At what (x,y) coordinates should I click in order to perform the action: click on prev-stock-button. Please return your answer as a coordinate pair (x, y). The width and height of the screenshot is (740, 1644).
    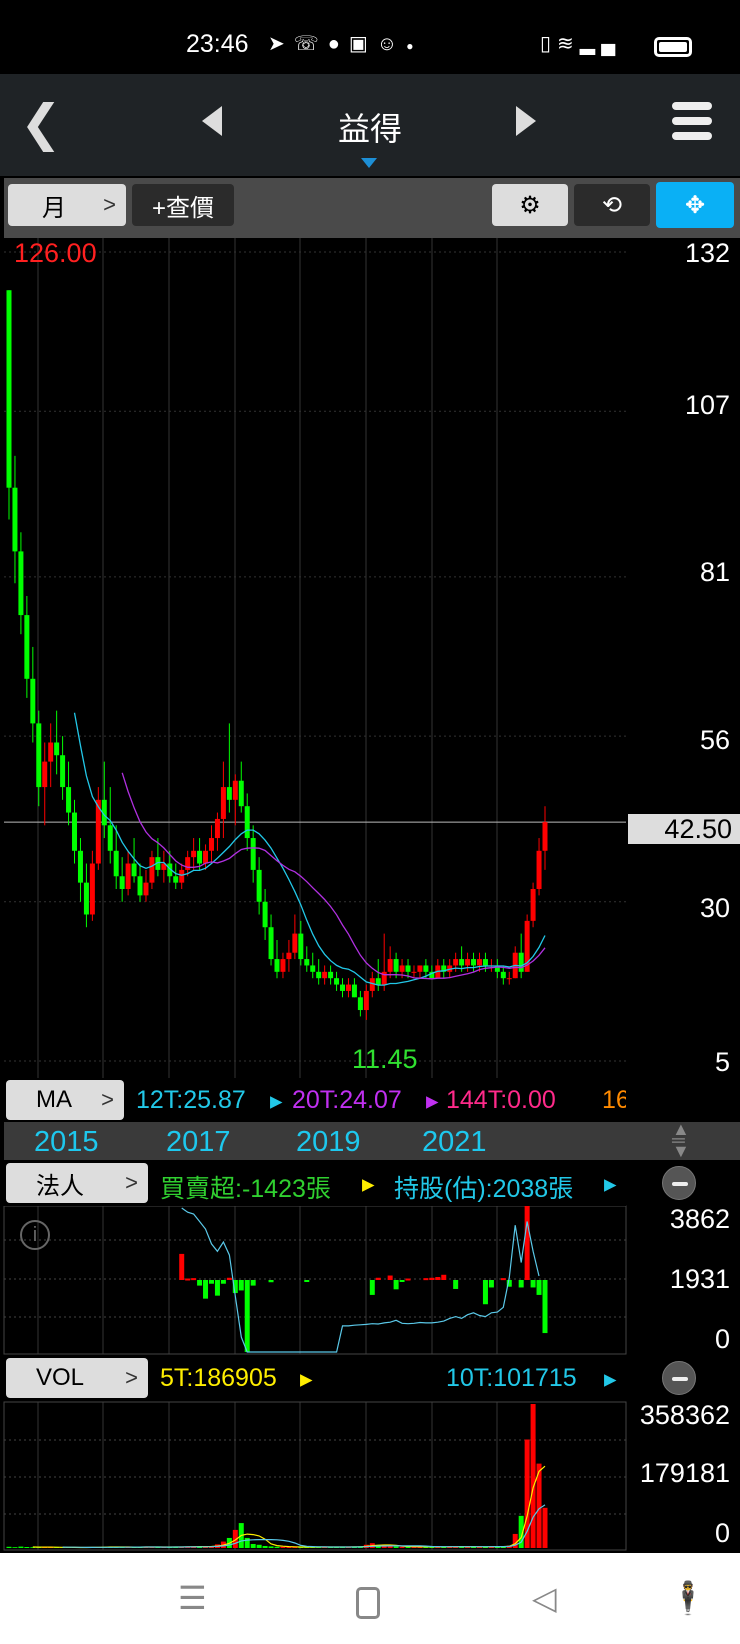
    Looking at the image, I should click on (212, 121).